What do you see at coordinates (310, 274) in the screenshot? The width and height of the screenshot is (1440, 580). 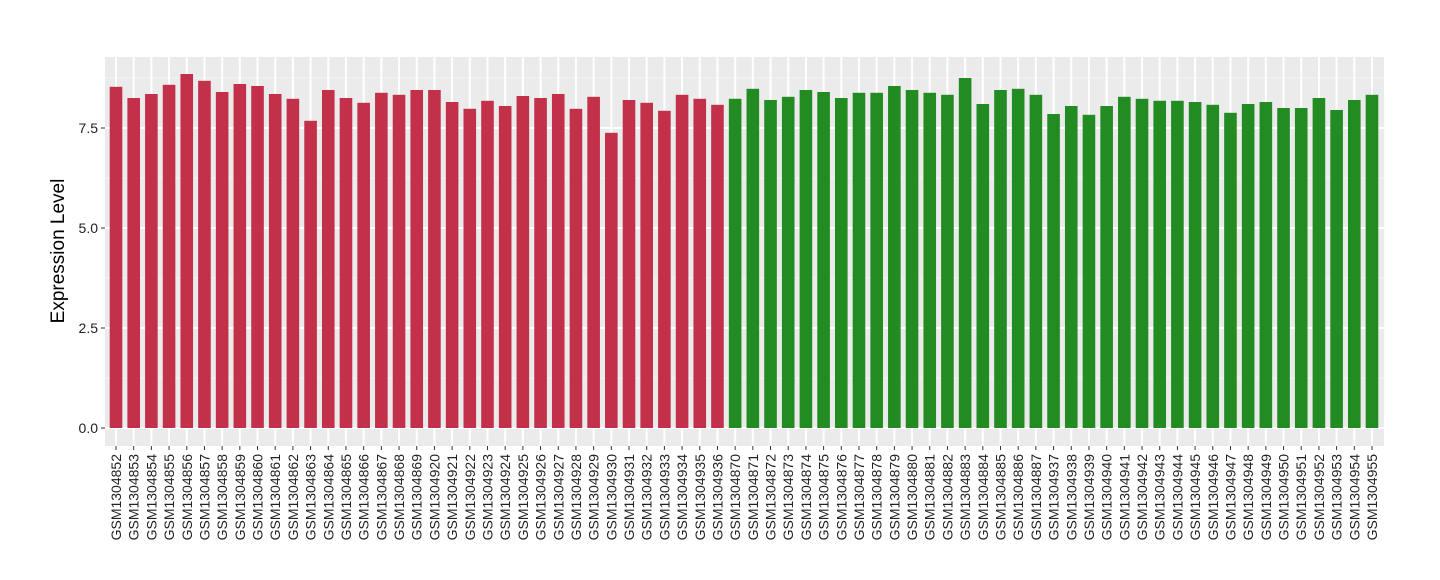 I see `bar-GSM1304863` at bounding box center [310, 274].